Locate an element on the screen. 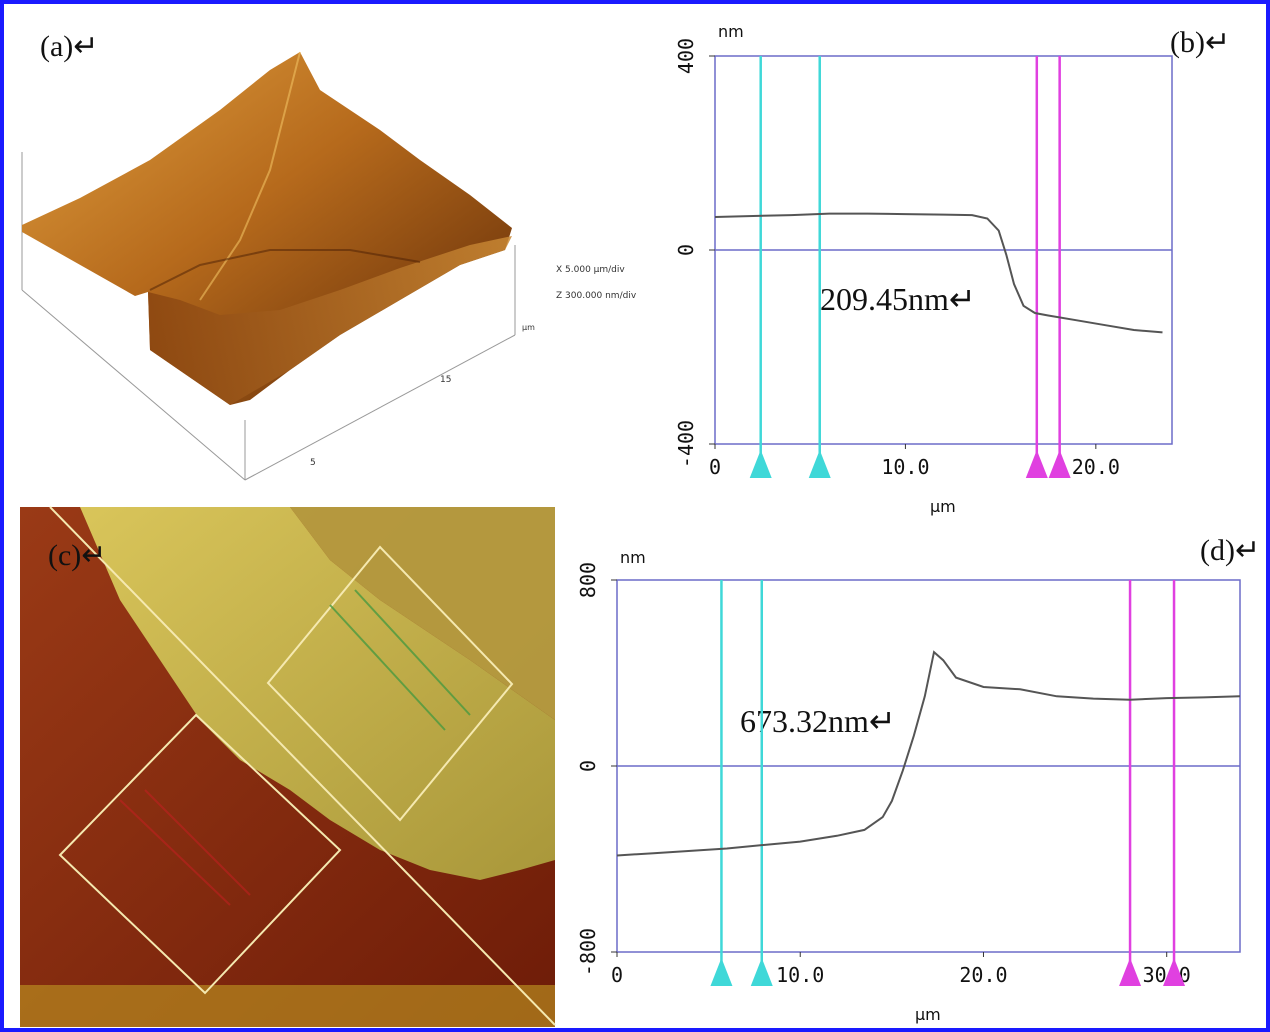 The width and height of the screenshot is (1270, 1032). panel-a-x-scale: X 5.000 µm/div is located at coordinates (590, 270).